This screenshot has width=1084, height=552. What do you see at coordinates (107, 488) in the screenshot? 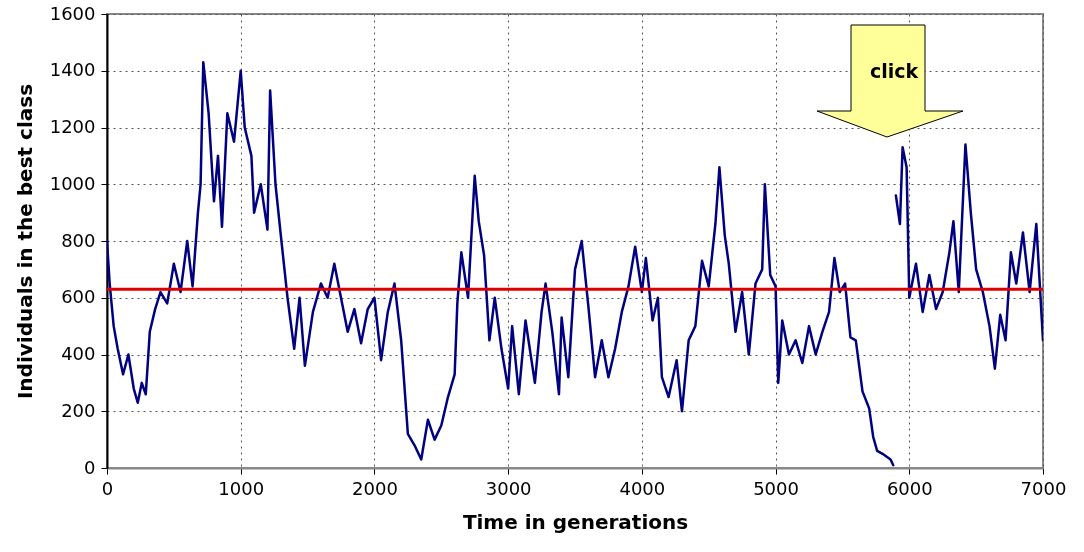
I see `x-tick-label: 0` at bounding box center [107, 488].